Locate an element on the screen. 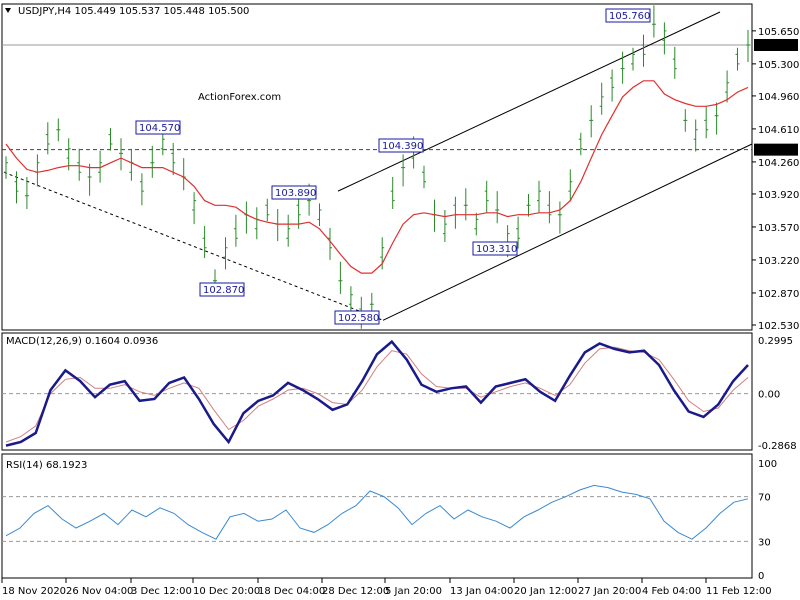 This screenshot has height=600, width=800. x-tick-label: 18 Dec 04:00 is located at coordinates (291, 591).